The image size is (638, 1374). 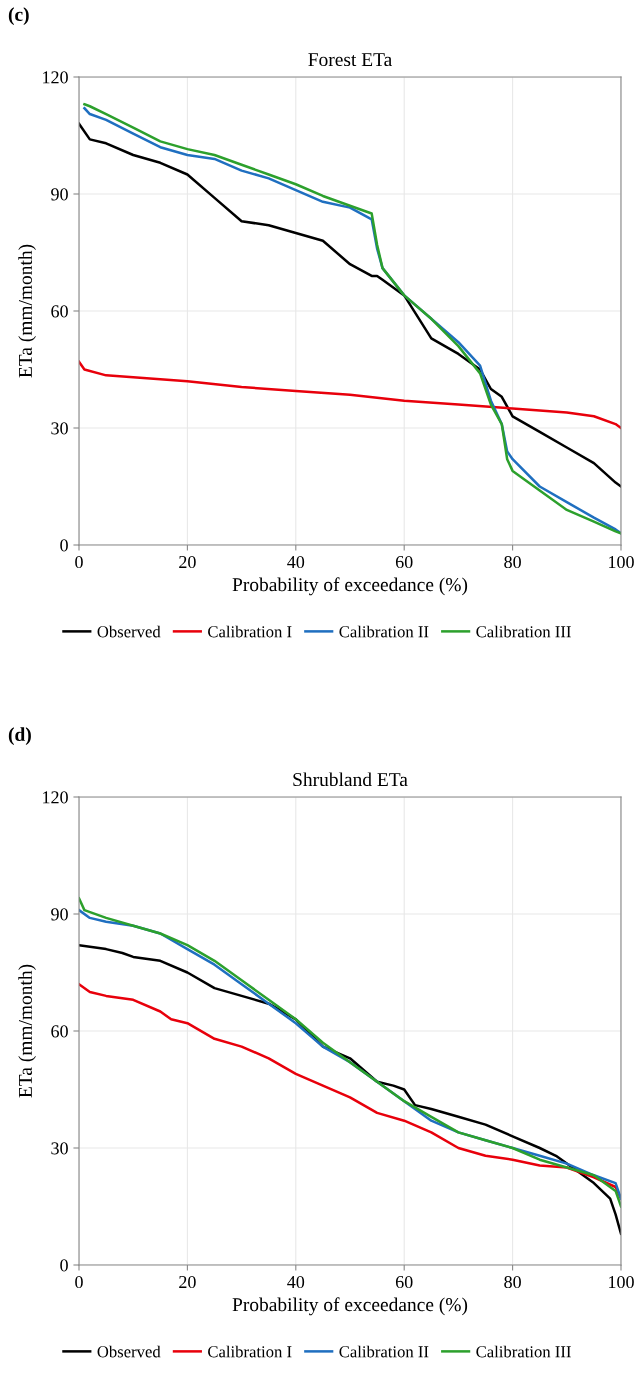 What do you see at coordinates (18, 16) in the screenshot?
I see `text: (c)` at bounding box center [18, 16].